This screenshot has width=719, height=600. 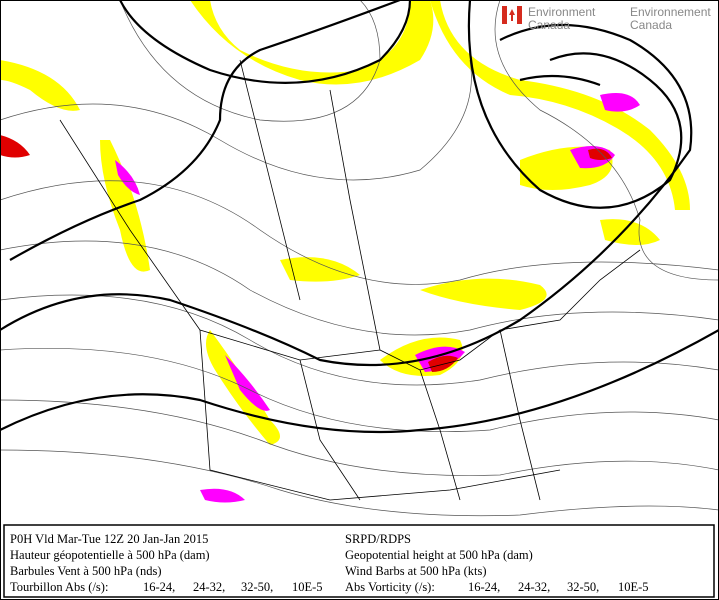 What do you see at coordinates (110, 555) in the screenshot?
I see `legend-line: Hauteur géopotentielle à 500 hPa (dam)` at bounding box center [110, 555].